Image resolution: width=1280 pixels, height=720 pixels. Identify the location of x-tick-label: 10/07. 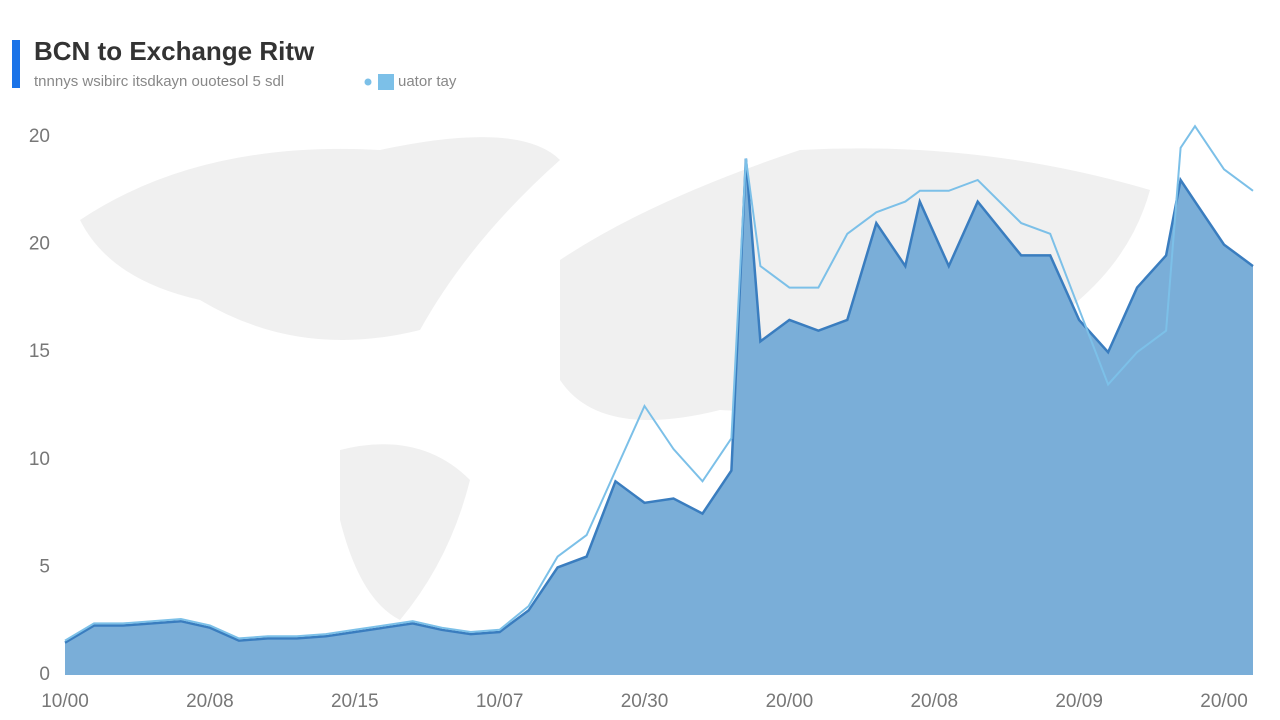
(500, 701).